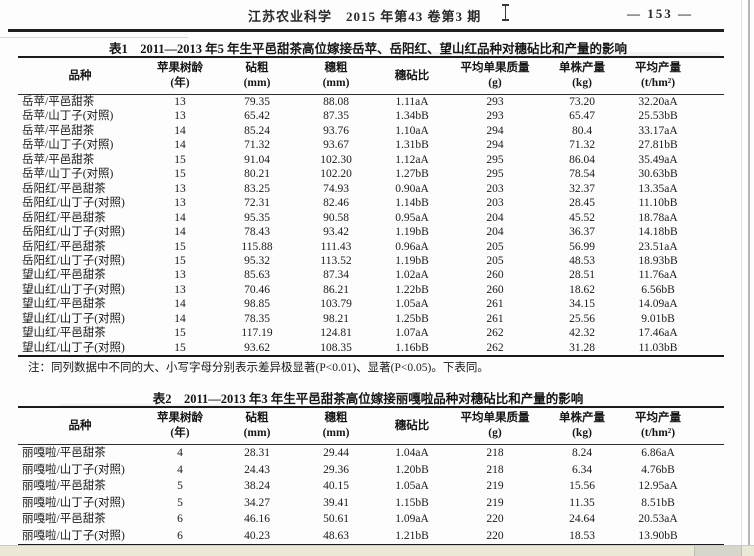 This screenshot has height=556, width=754. What do you see at coordinates (412, 469) in the screenshot?
I see `table-cell: 1.20bB` at bounding box center [412, 469].